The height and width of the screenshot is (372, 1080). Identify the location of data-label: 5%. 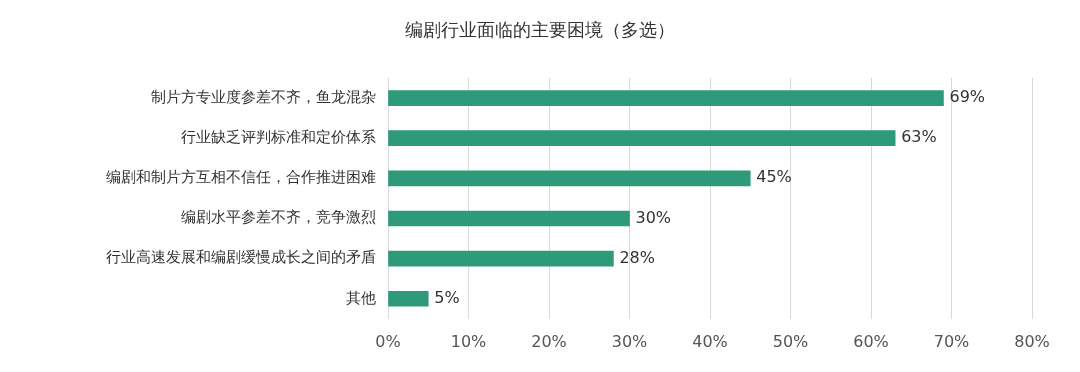
(447, 297).